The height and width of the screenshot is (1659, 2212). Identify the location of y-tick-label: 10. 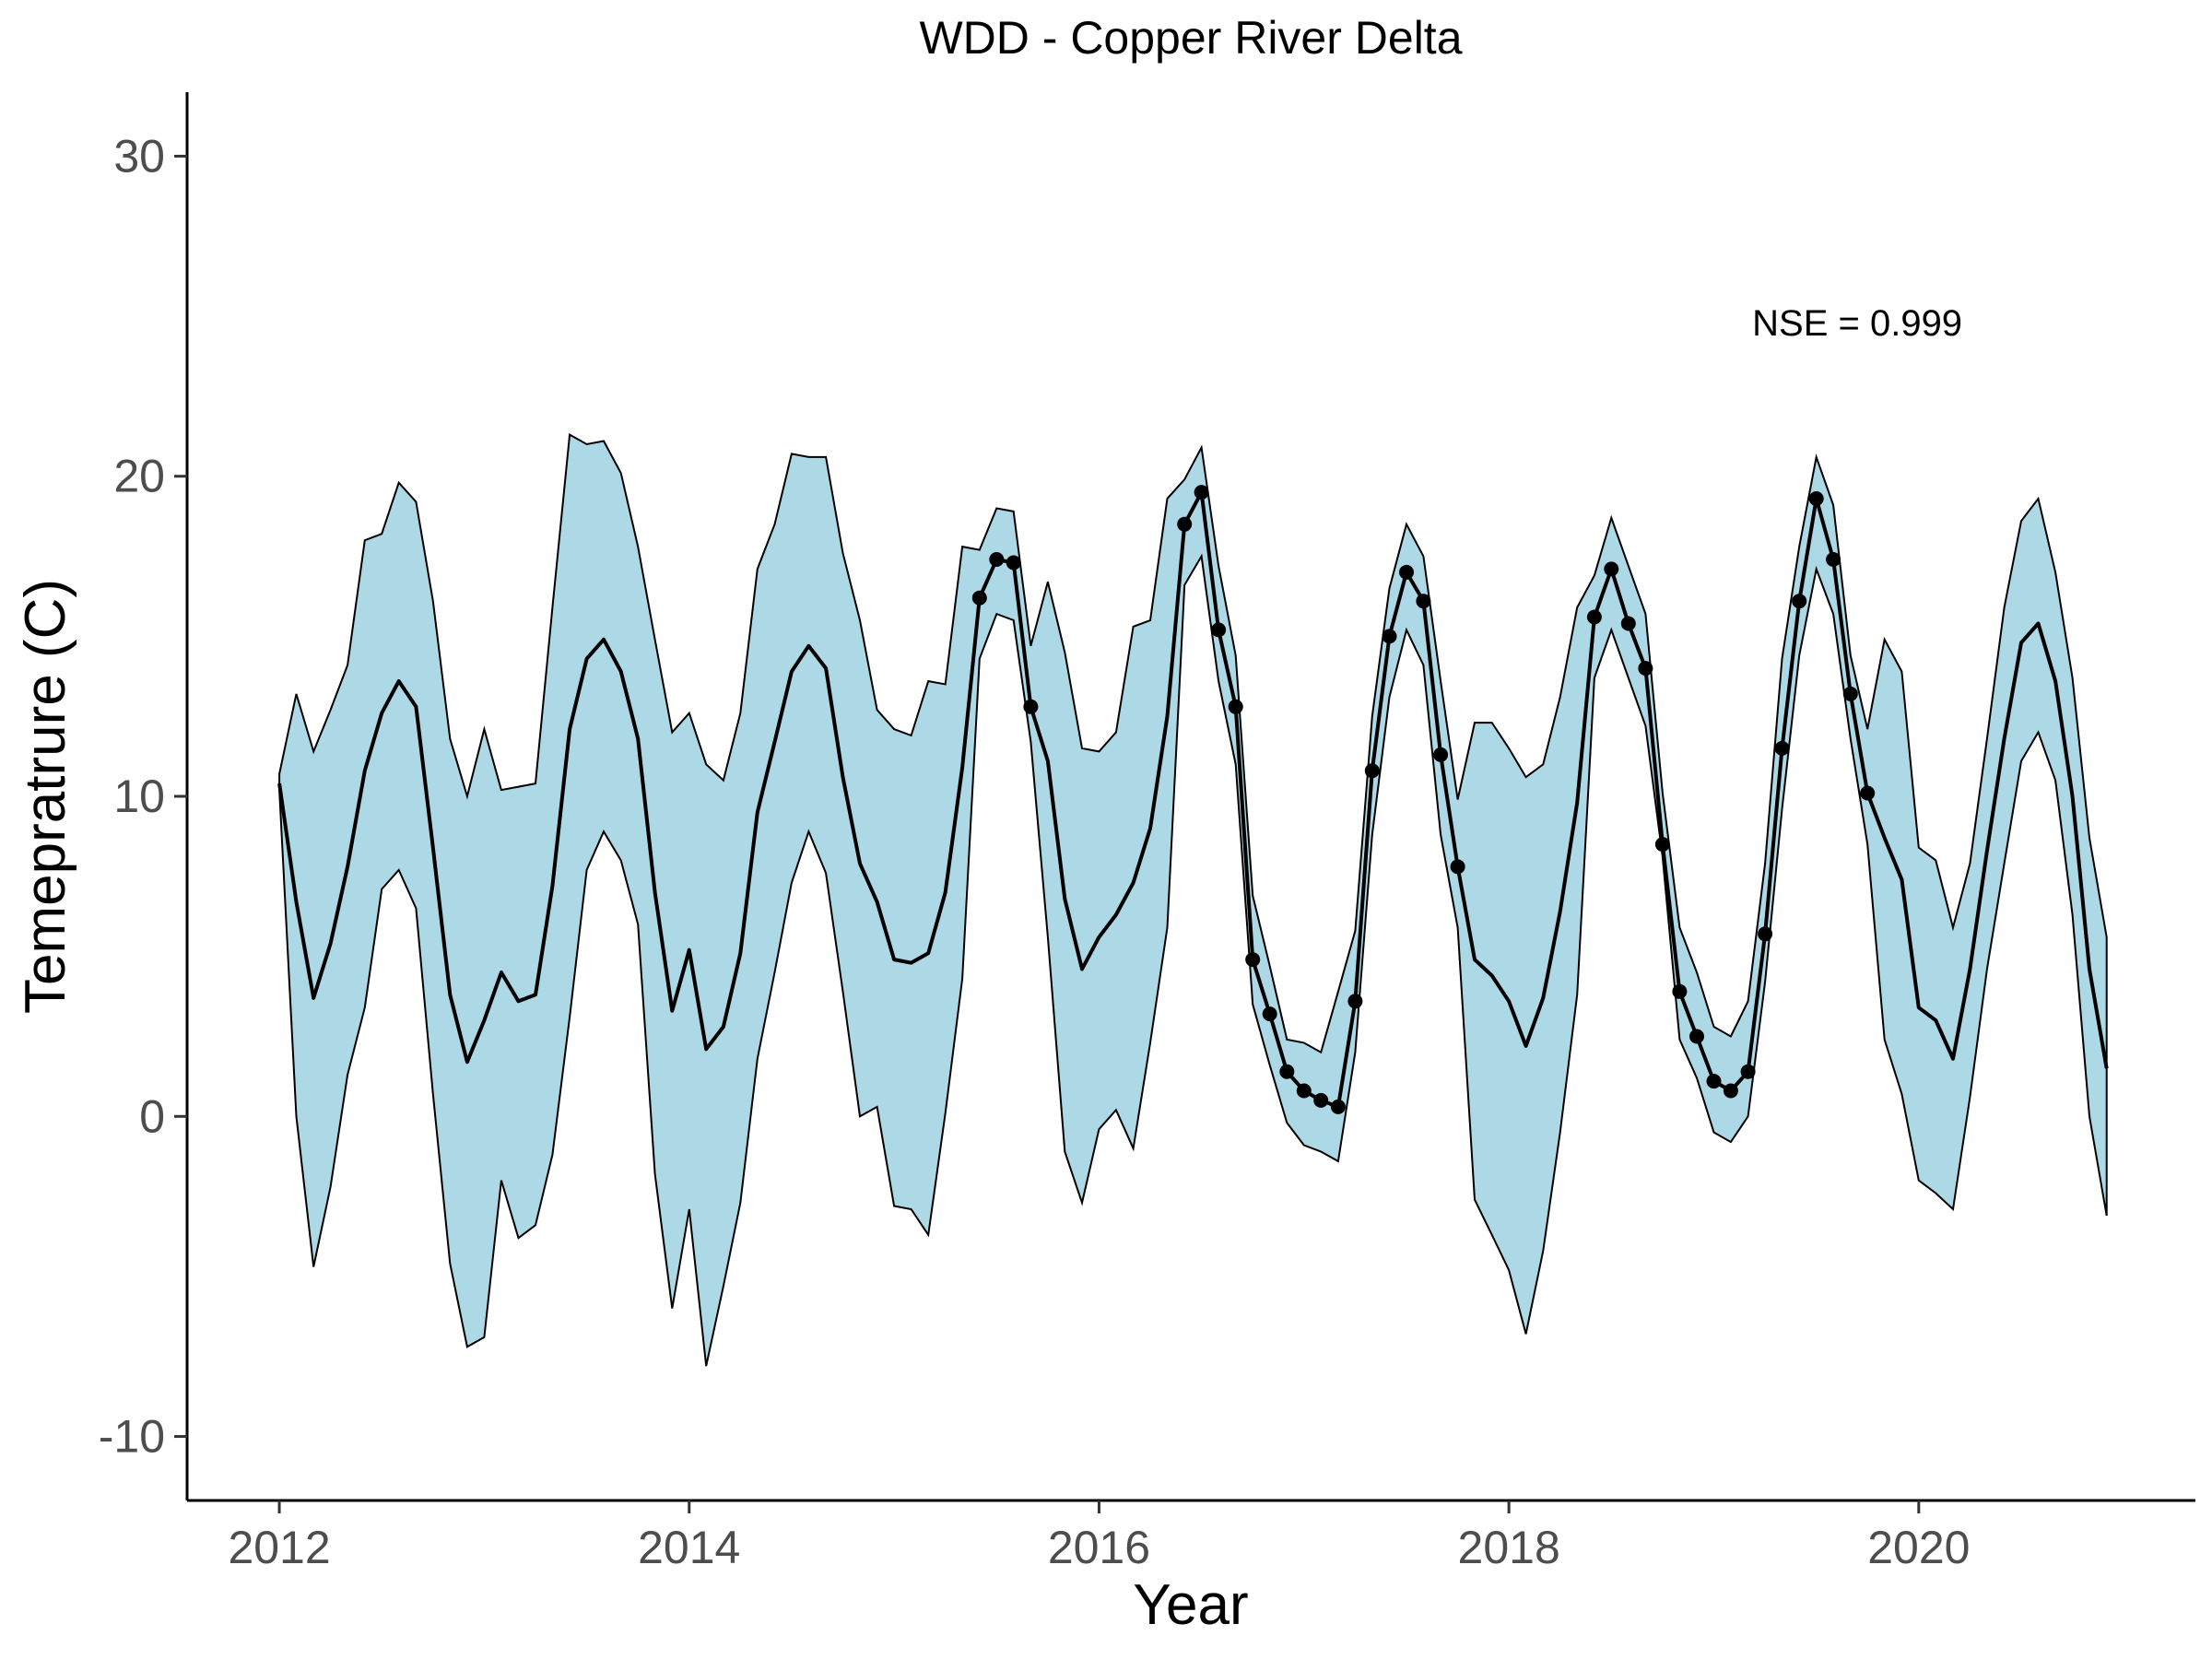
(139, 796).